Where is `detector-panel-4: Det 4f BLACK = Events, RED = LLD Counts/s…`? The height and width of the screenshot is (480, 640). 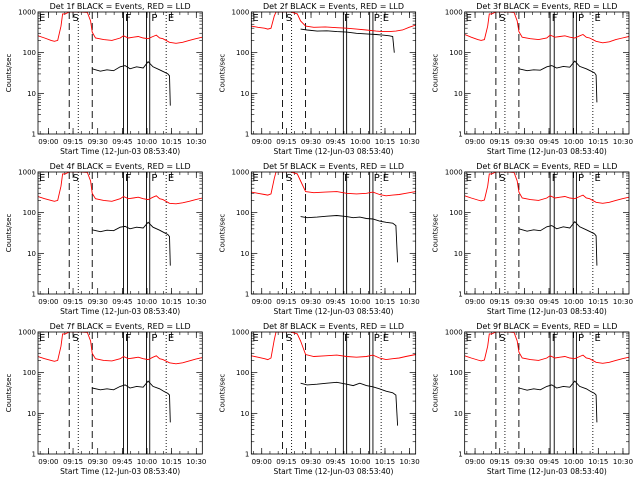 detector-panel-4: Det 4f BLACK = Events, RED = LLD Counts/s… is located at coordinates (105, 239).